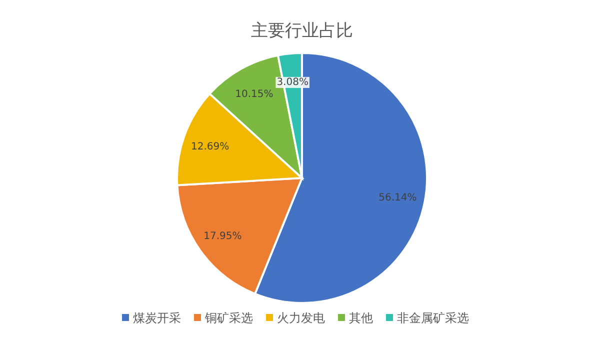  What do you see at coordinates (361, 318) in the screenshot?
I see `legend-label: 其他` at bounding box center [361, 318].